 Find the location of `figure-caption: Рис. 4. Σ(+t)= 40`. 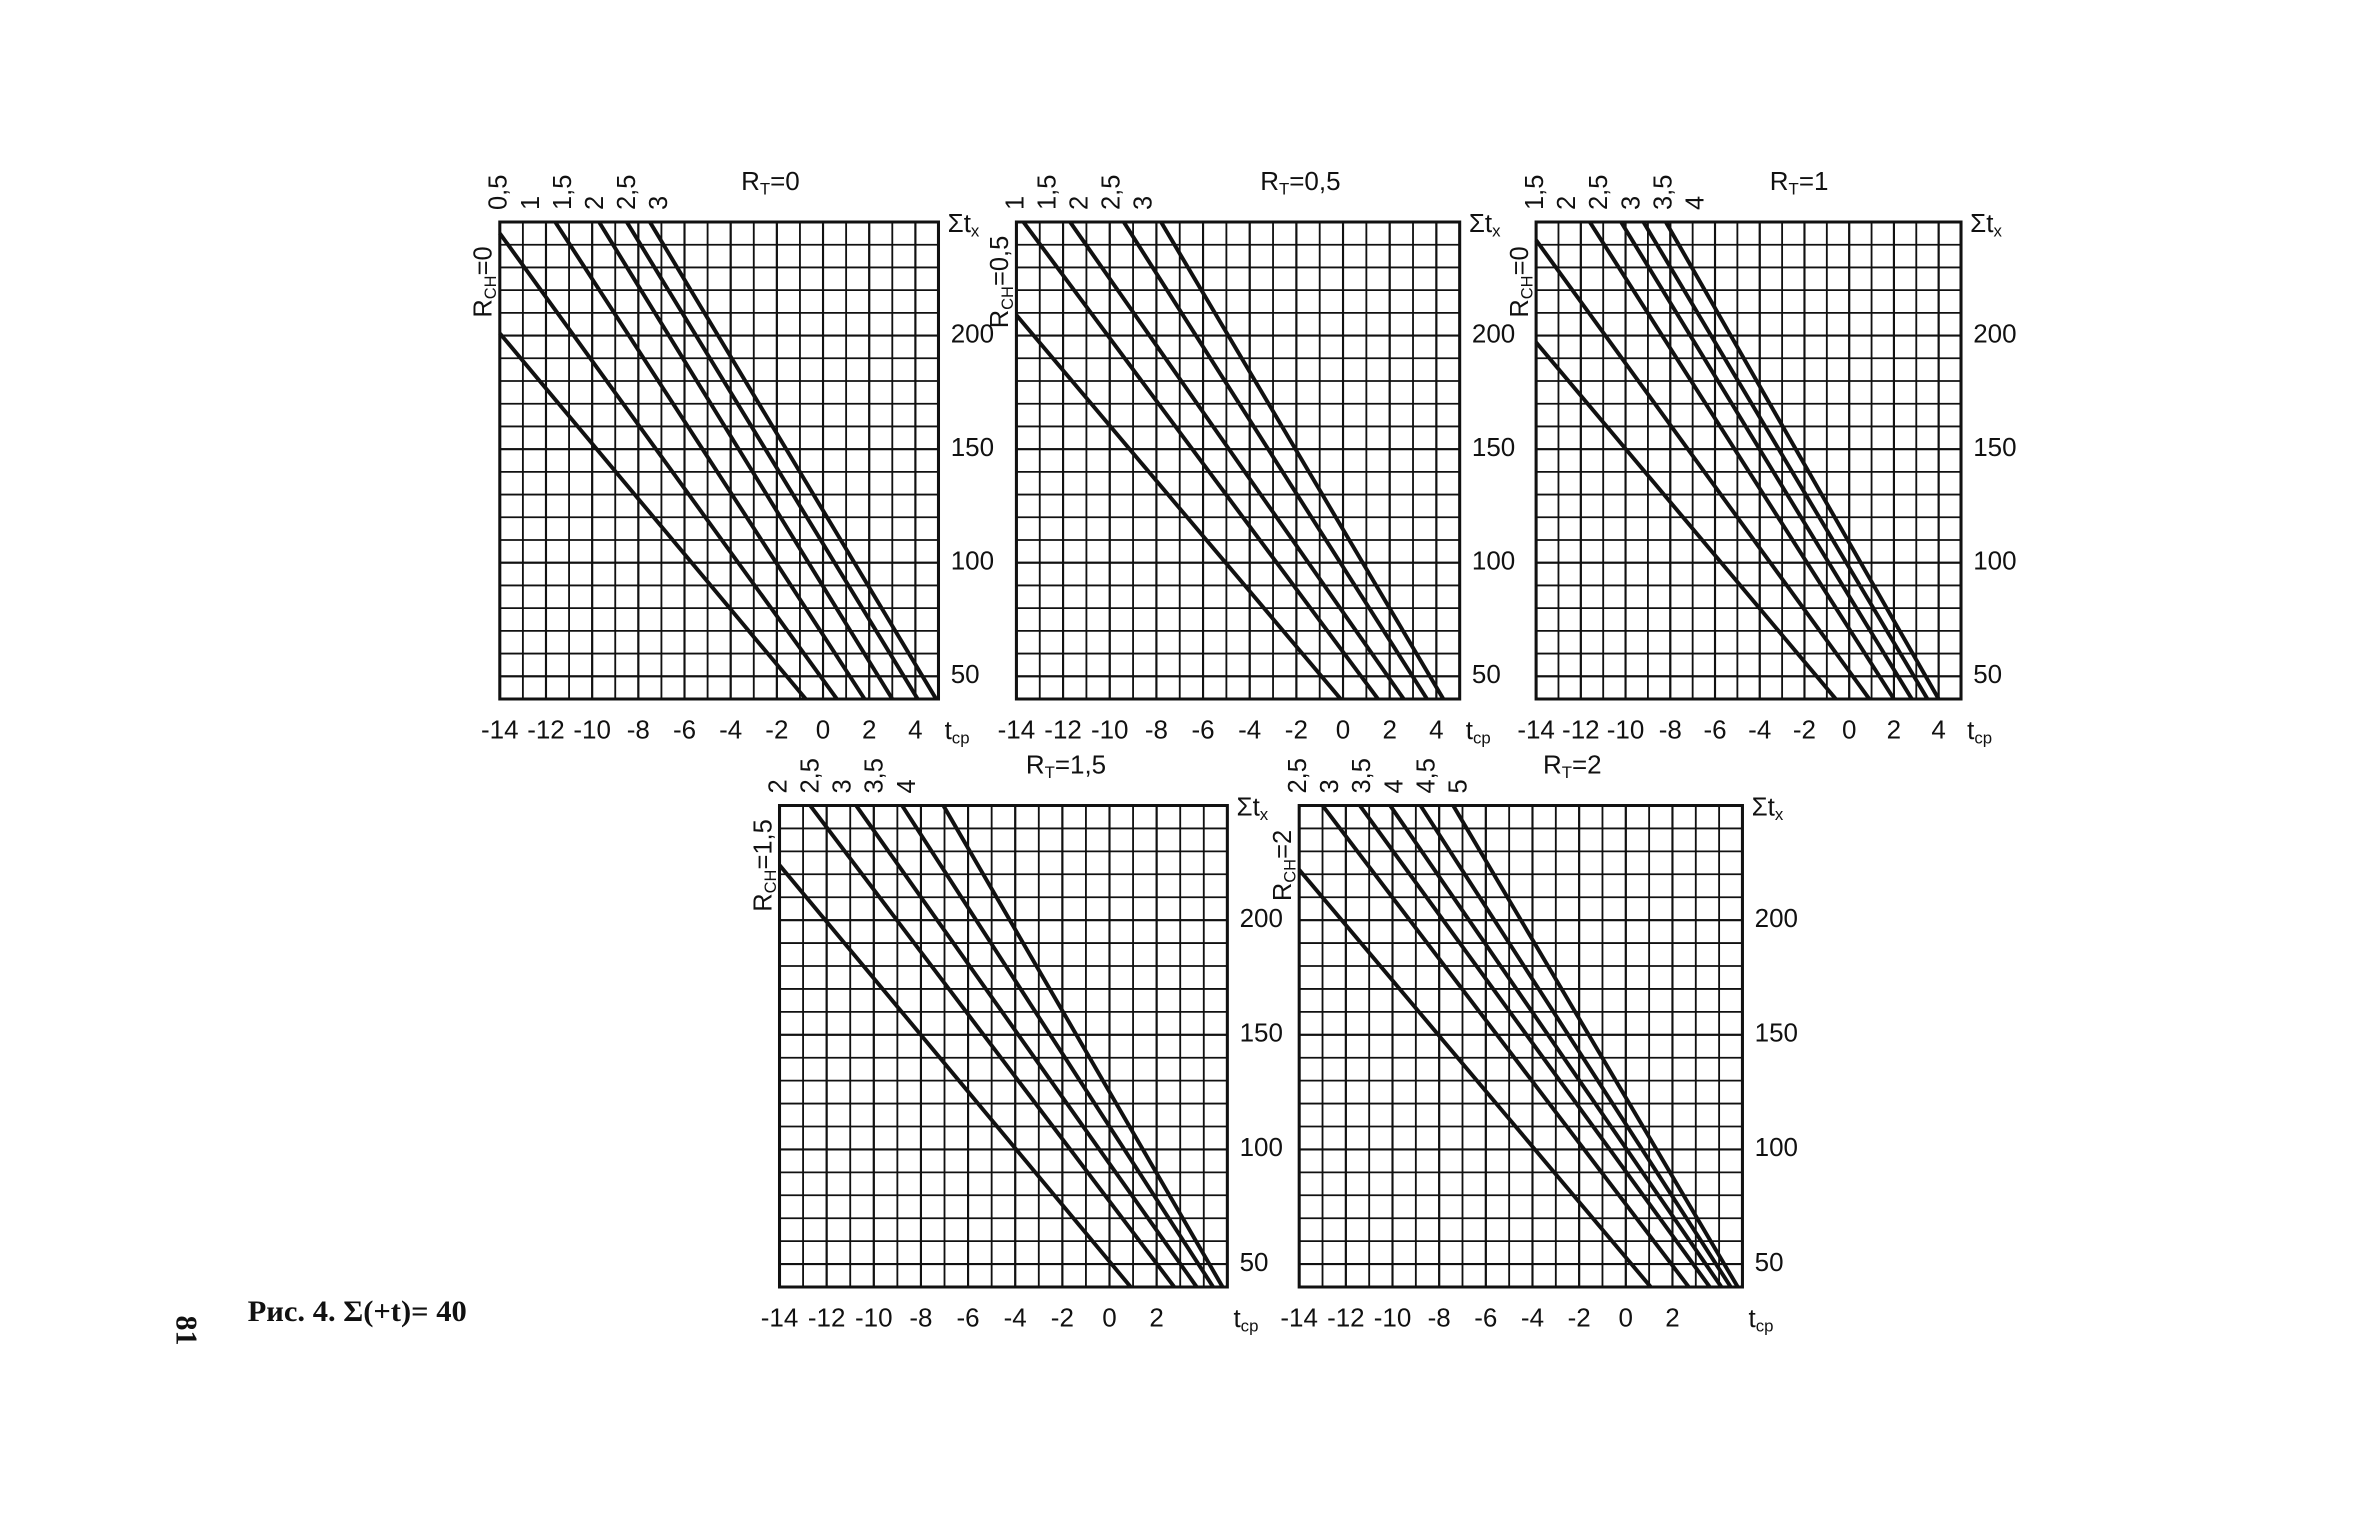

figure-caption: Рис. 4. Σ(+t)= 40 is located at coordinates (357, 1311).